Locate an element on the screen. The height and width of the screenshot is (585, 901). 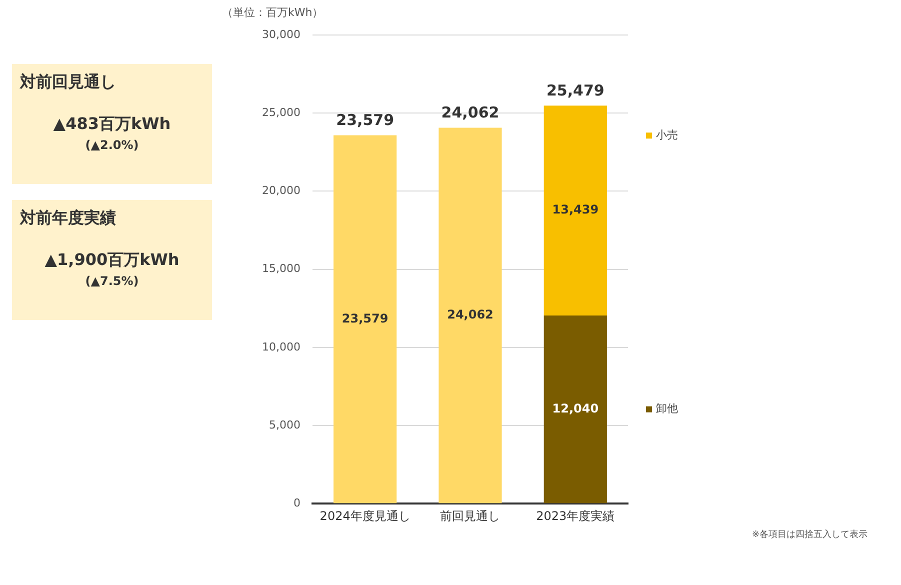
text: ▲1,900百万kWh is located at coordinates (112, 260).